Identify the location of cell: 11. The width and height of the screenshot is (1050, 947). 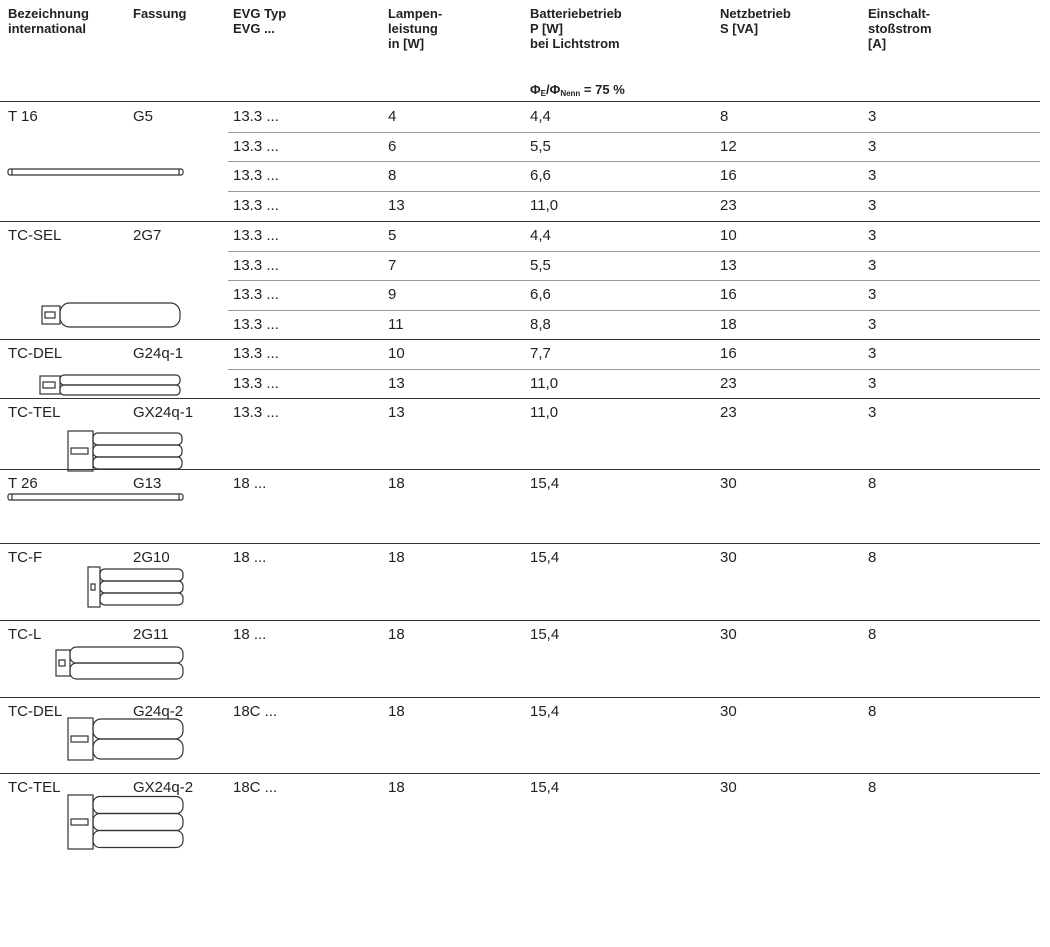
(396, 324).